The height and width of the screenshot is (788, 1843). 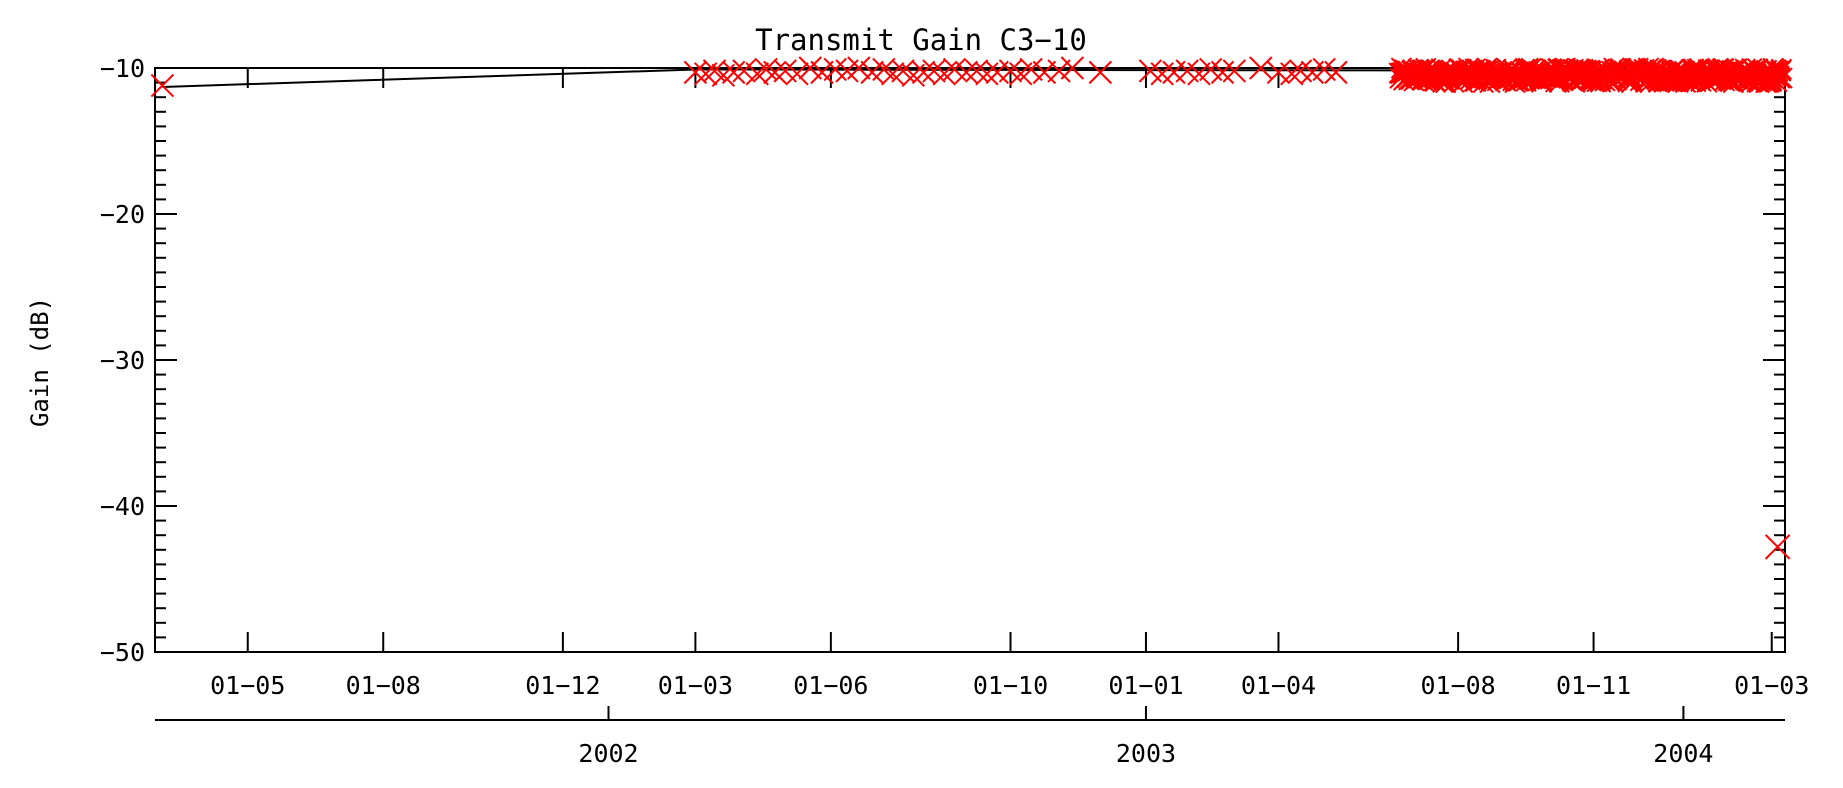 I want to click on x-tick-label: 01−01, so click(x=1145, y=685).